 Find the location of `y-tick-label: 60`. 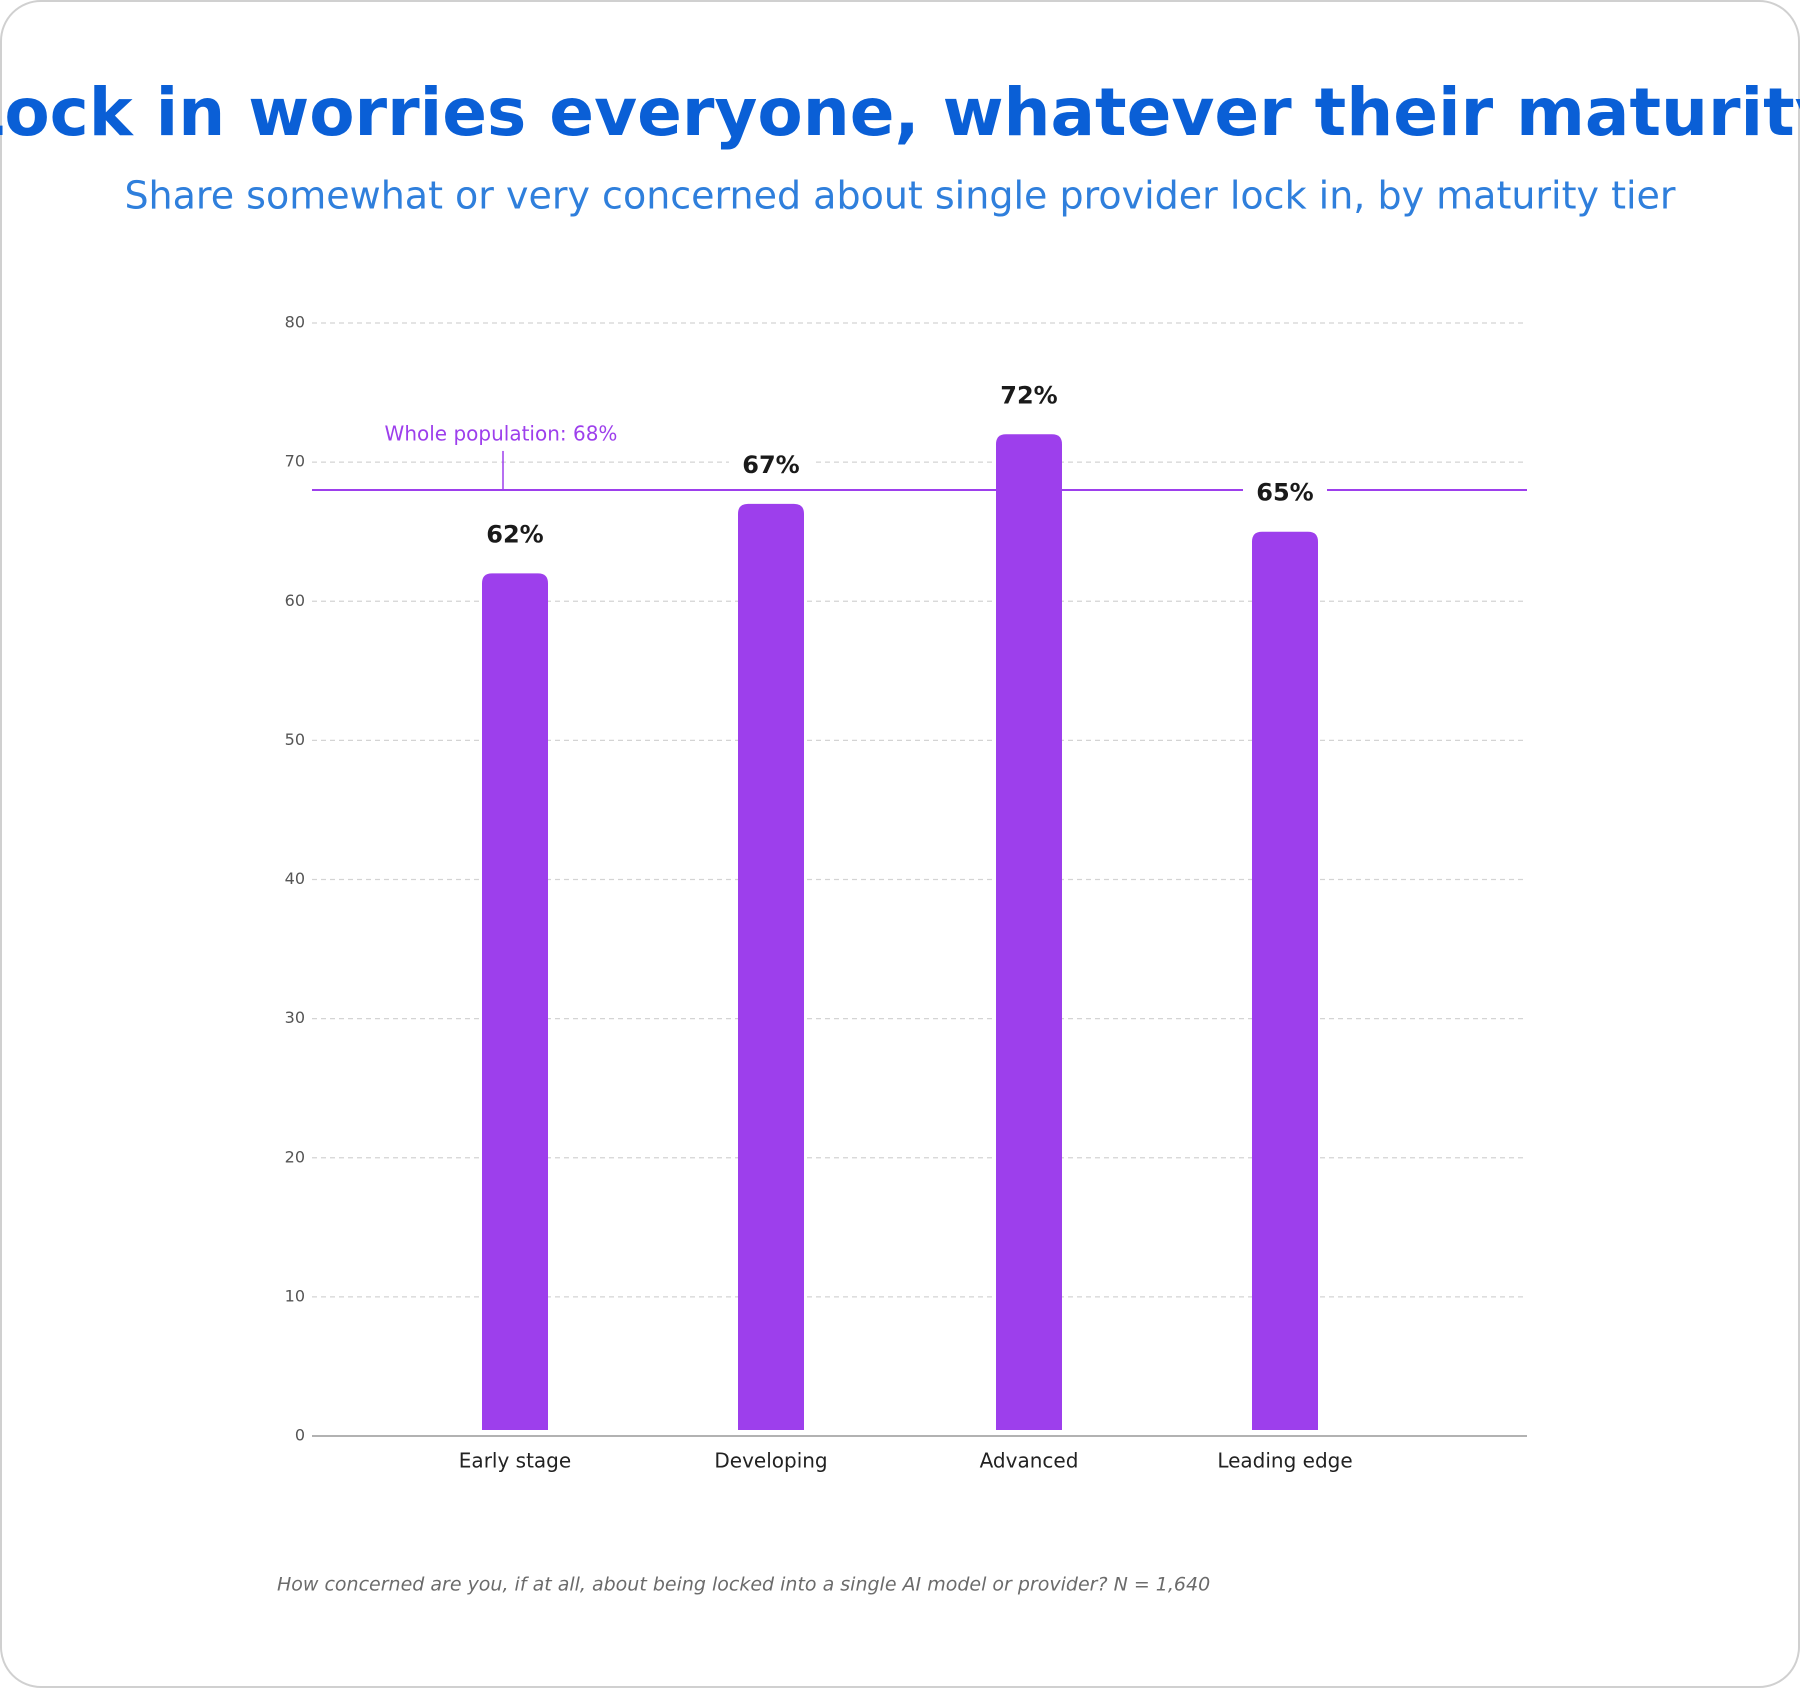

y-tick-label: 60 is located at coordinates (295, 600).